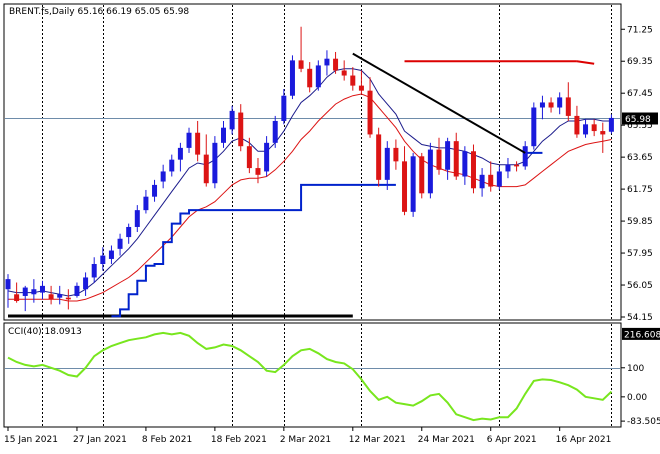 The image size is (660, 454). Describe the element at coordinates (584, 440) in the screenshot. I see `date-tick-label: 16 Apr 2021` at that location.